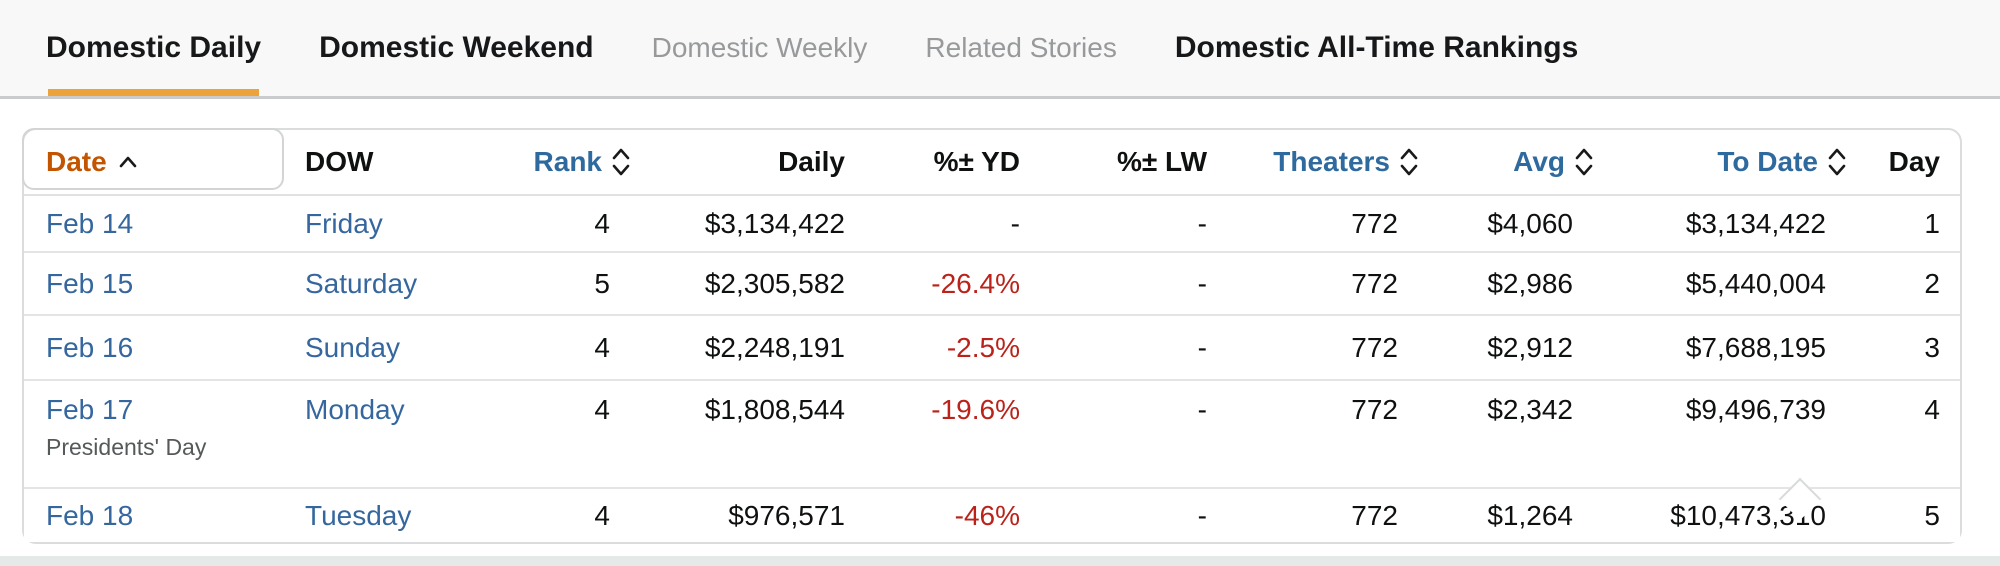 The width and height of the screenshot is (2000, 566). Describe the element at coordinates (1530, 409) in the screenshot. I see `avg-cell: $2,342` at that location.